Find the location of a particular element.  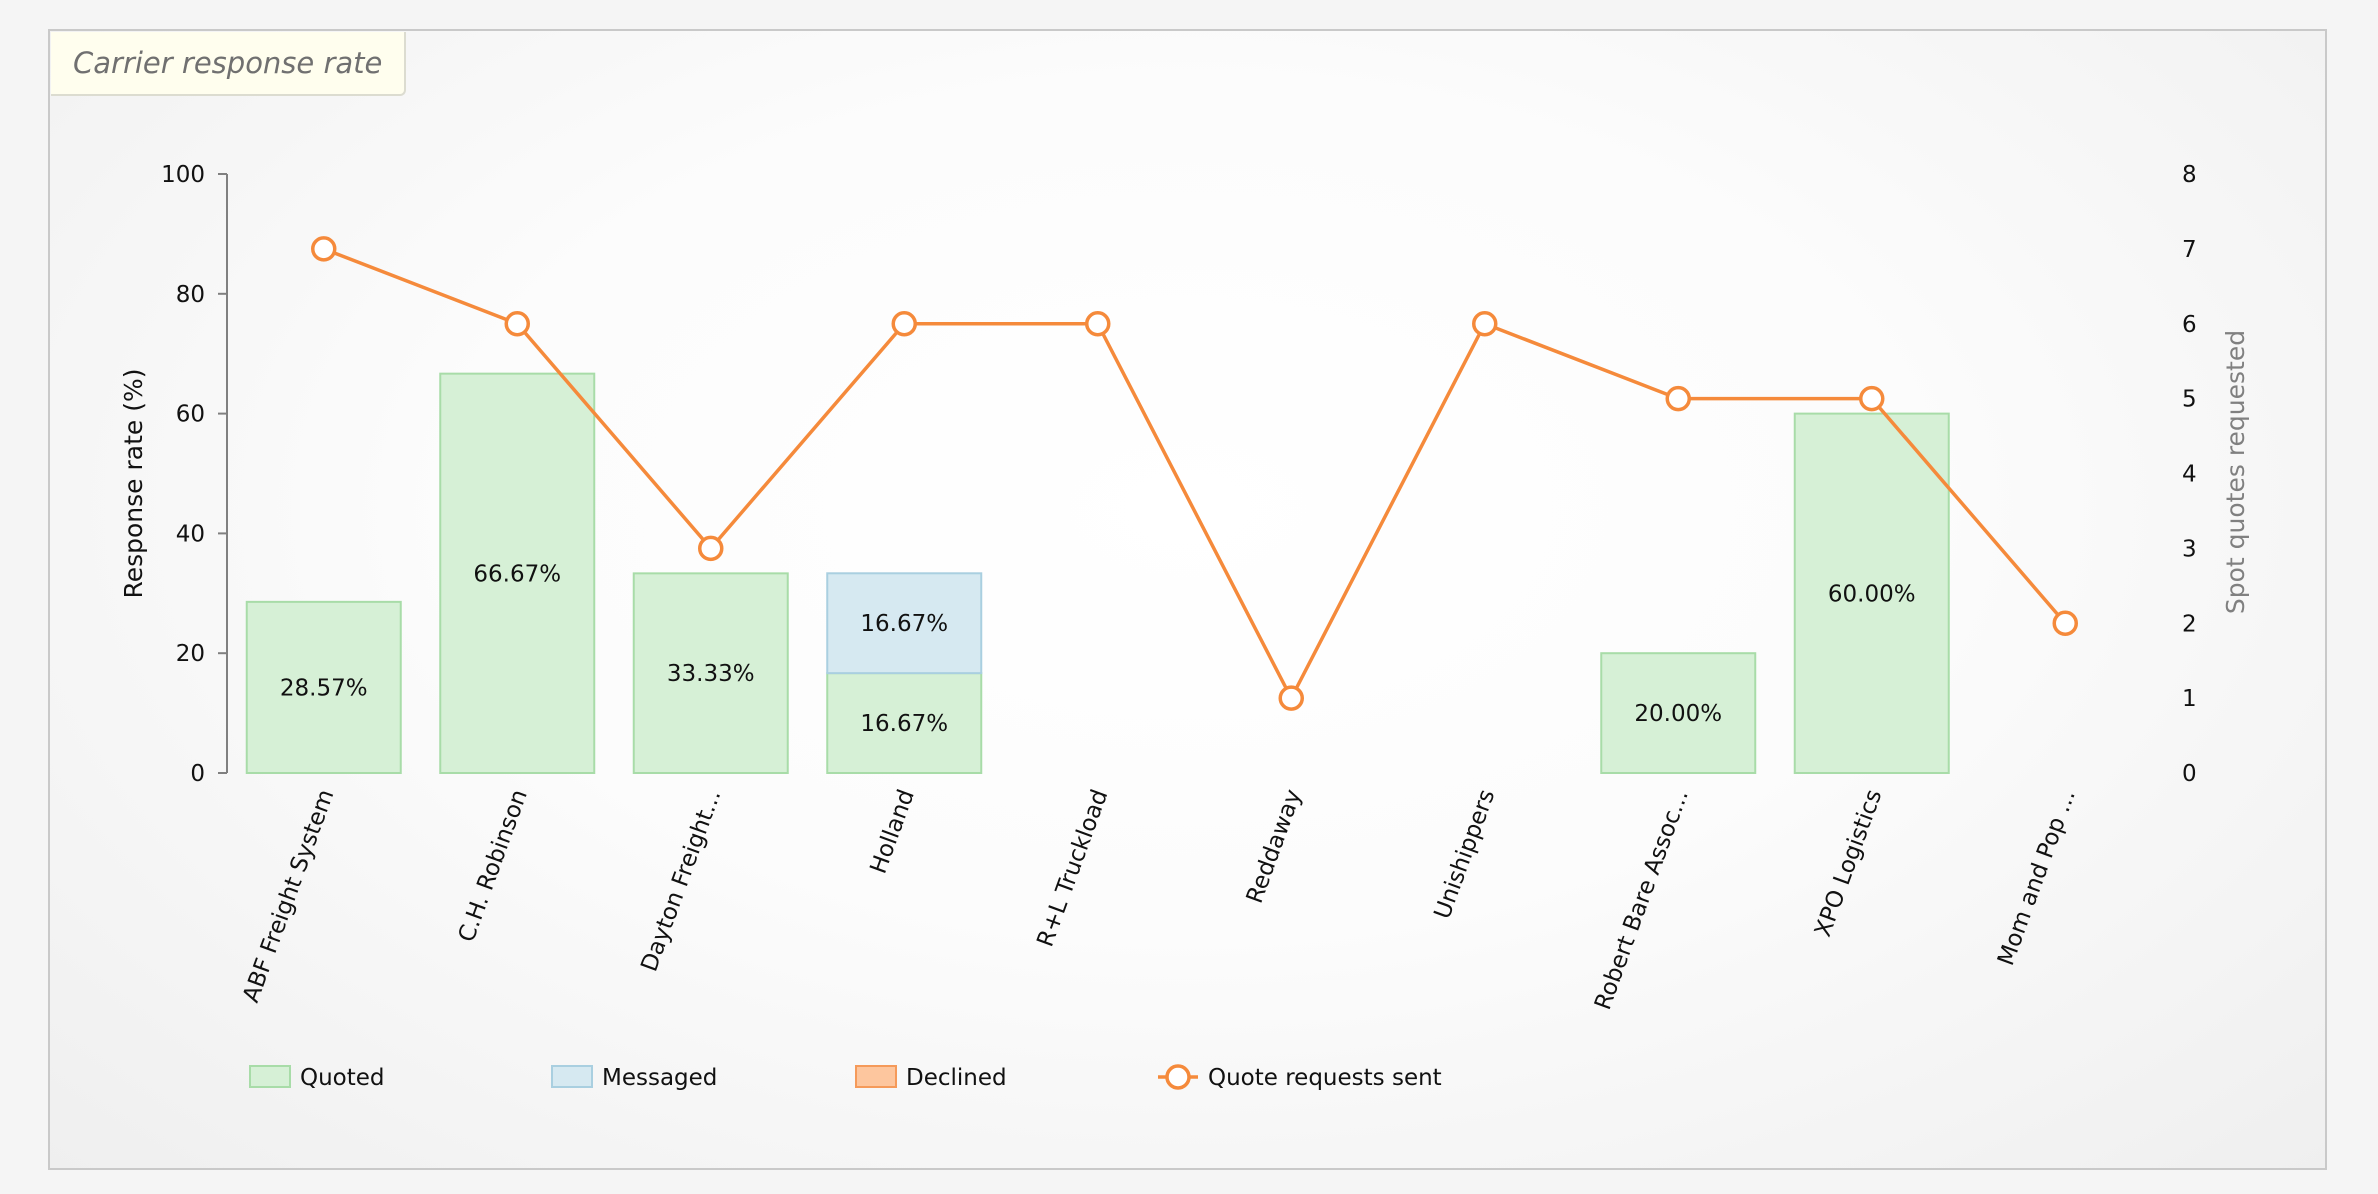

y2-tick-label: 3 is located at coordinates (2189, 549).